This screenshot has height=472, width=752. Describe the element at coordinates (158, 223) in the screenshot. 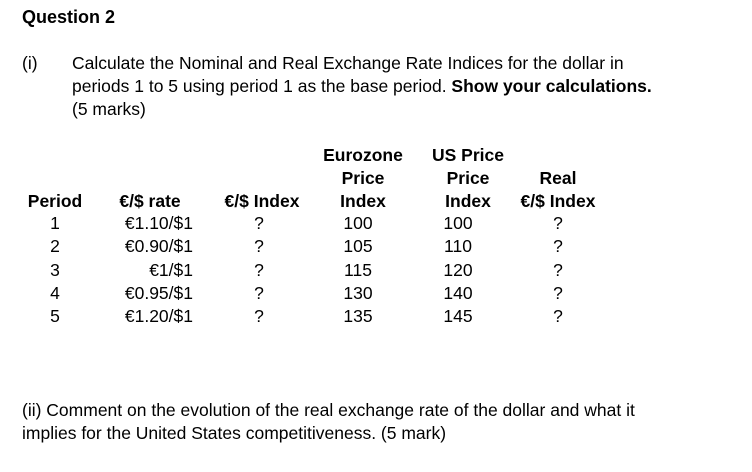

I see `table-cell: €1.10/$1` at that location.